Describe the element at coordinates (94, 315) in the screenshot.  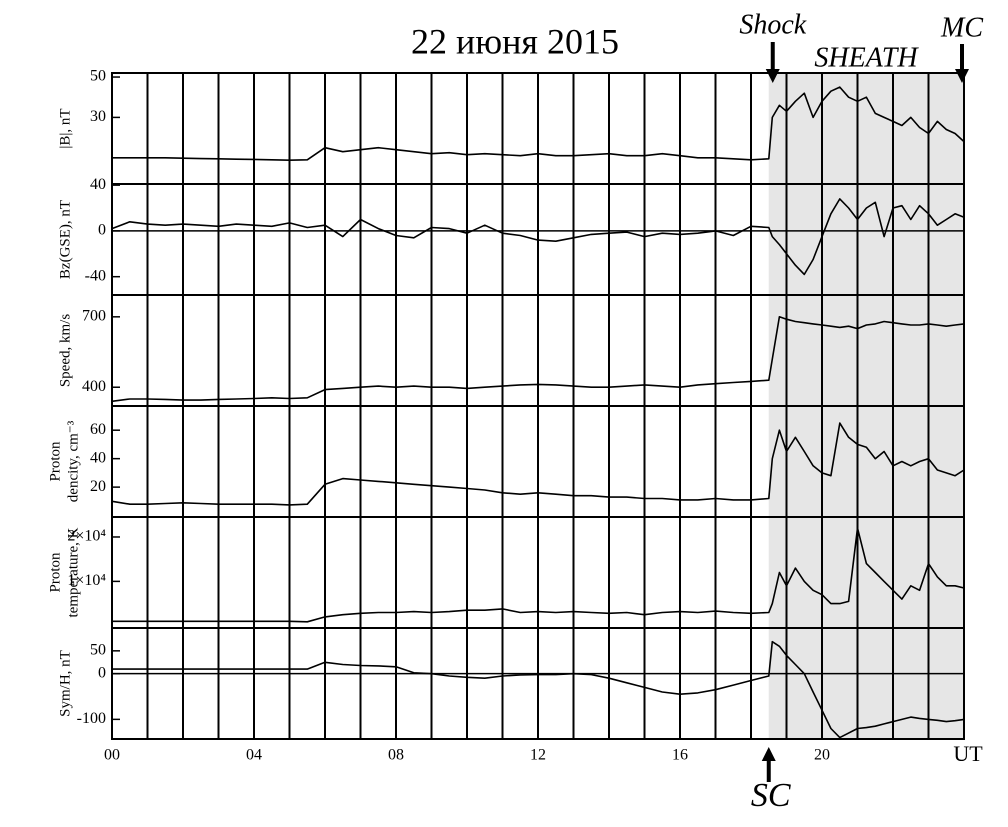
I see `y-tick-label: 700` at that location.